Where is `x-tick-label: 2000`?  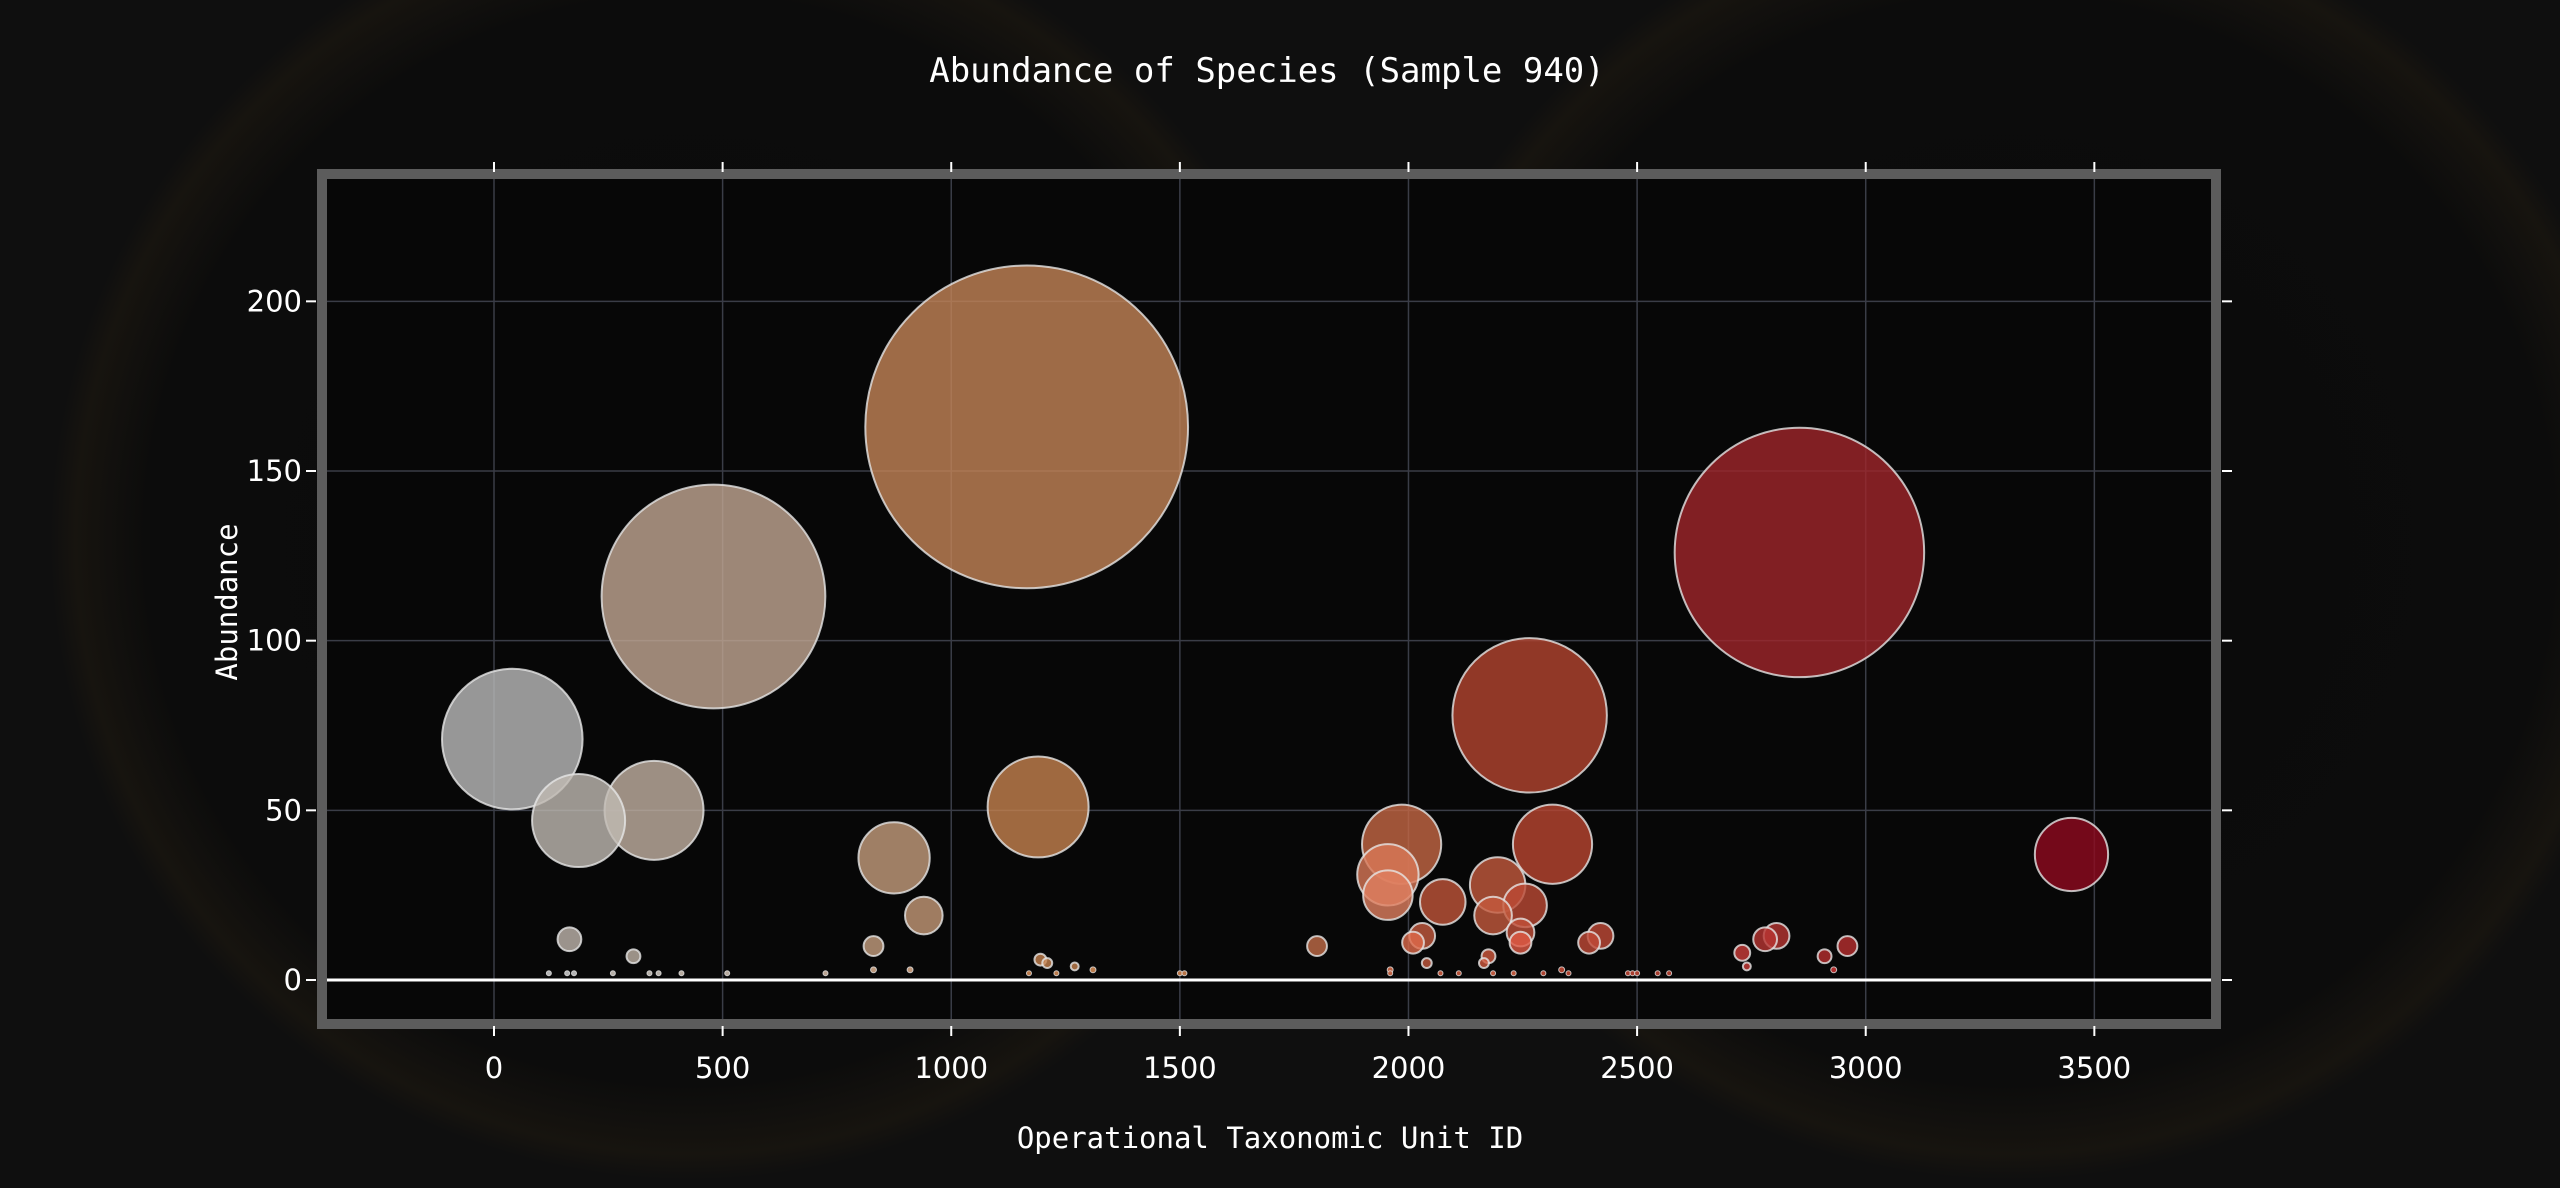
x-tick-label: 2000 is located at coordinates (1409, 1068).